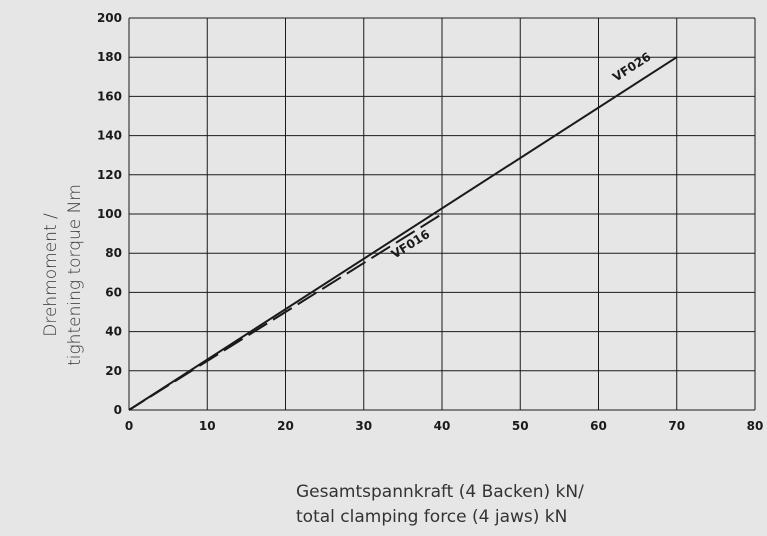  What do you see at coordinates (755, 426) in the screenshot?
I see `x-tick-label: 80` at bounding box center [755, 426].